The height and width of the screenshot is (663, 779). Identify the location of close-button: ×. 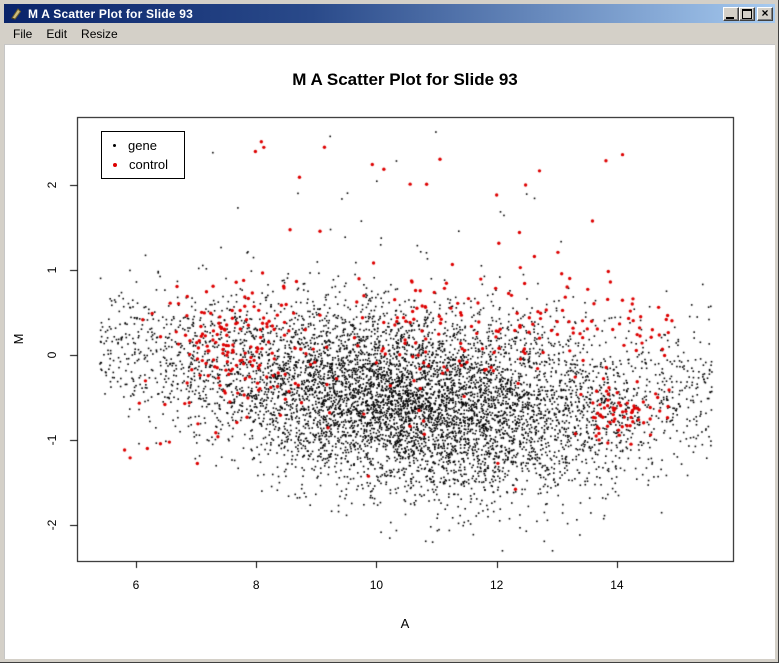
(765, 13).